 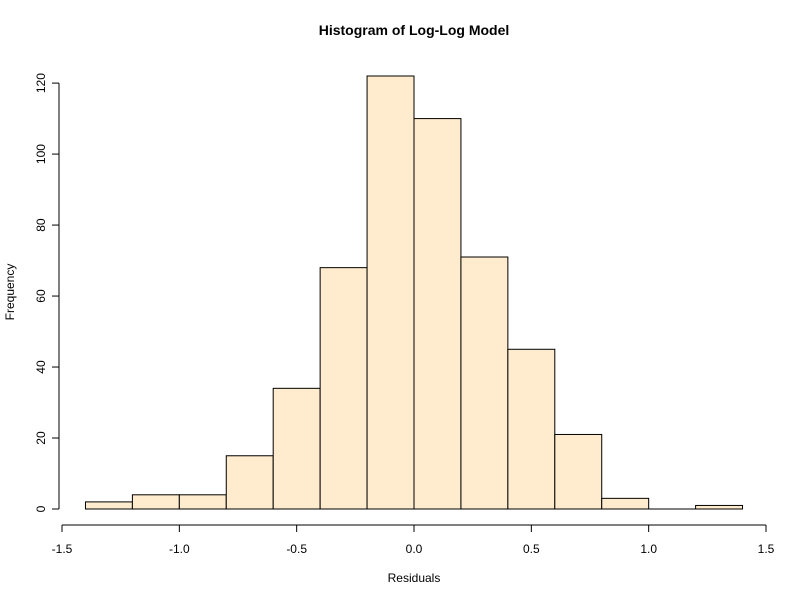 What do you see at coordinates (414, 578) in the screenshot?
I see `x-axis-label: Residuals` at bounding box center [414, 578].